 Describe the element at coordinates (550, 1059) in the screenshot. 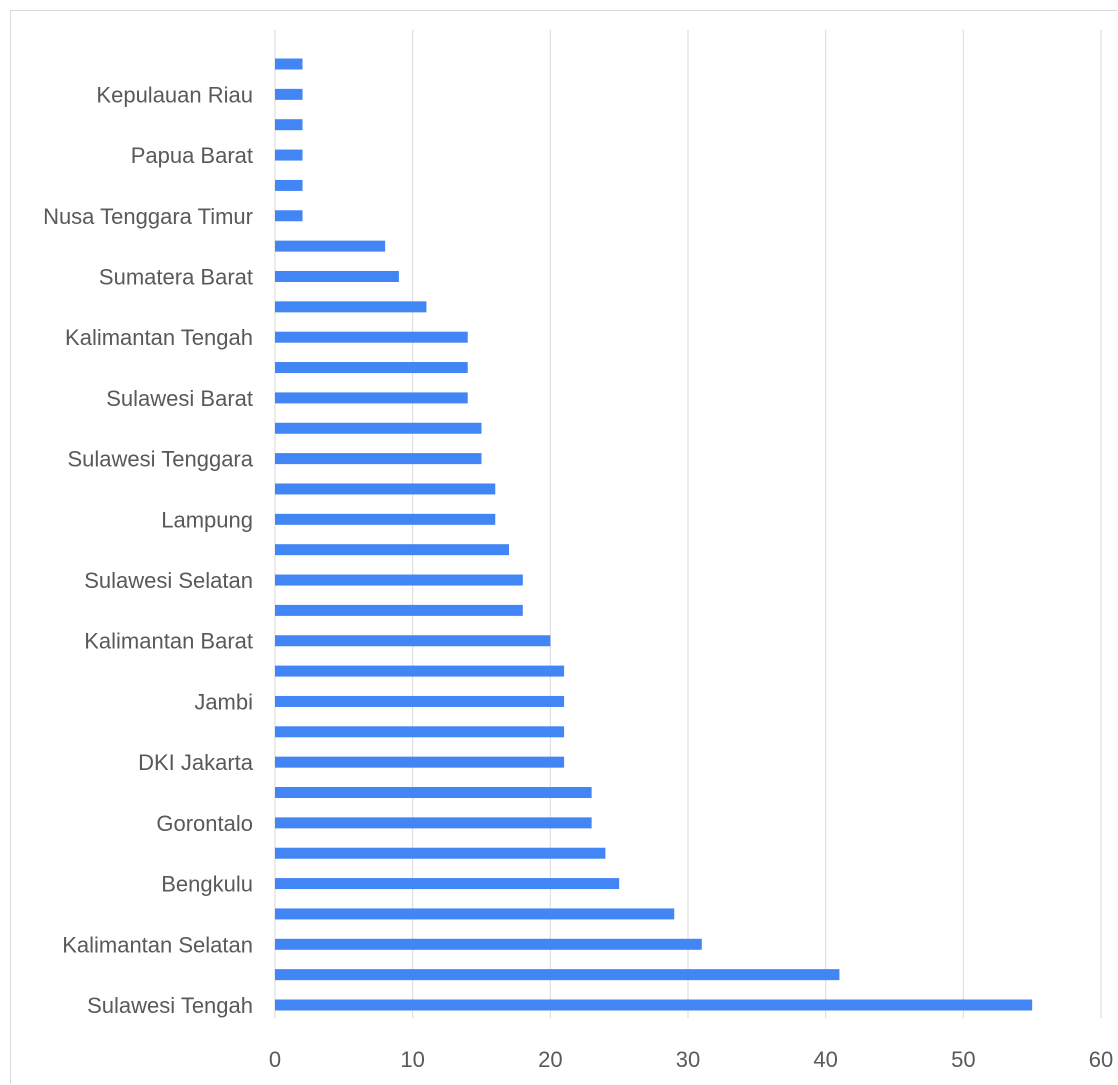

I see `x-tick-label: 20` at that location.